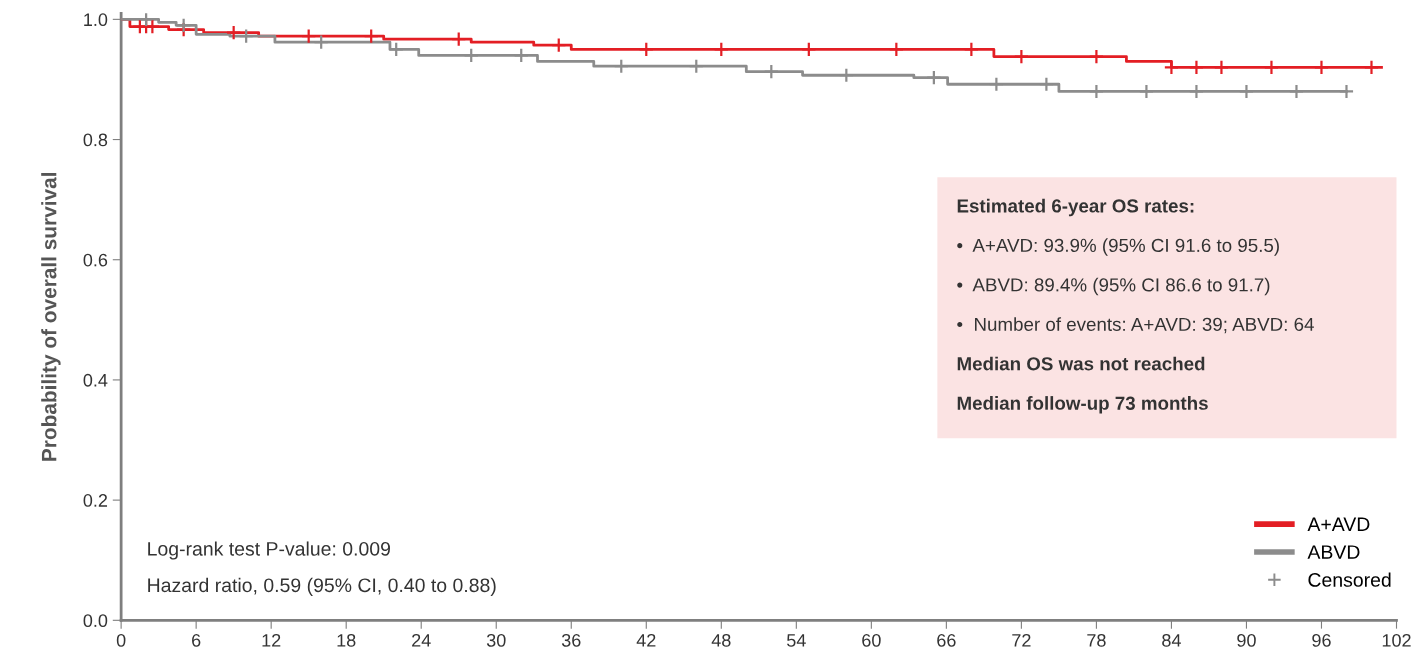 The width and height of the screenshot is (1425, 667). What do you see at coordinates (96, 20) in the screenshot?
I see `y-tick-label: 1.0` at bounding box center [96, 20].